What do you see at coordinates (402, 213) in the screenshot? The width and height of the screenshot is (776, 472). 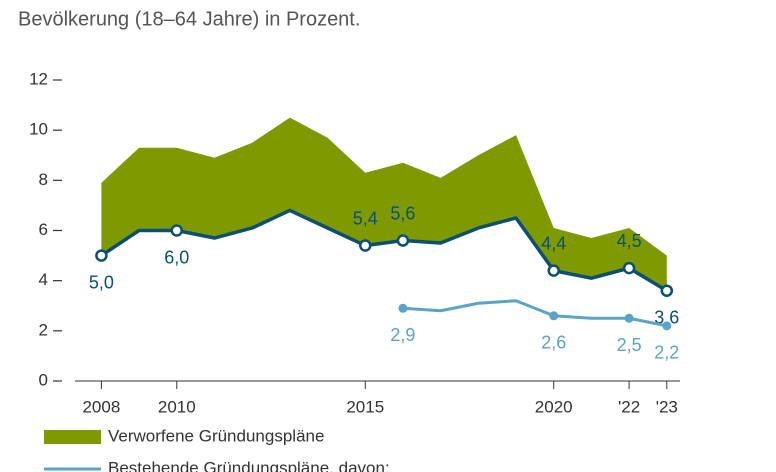 I see `value-label: 5,6` at bounding box center [402, 213].